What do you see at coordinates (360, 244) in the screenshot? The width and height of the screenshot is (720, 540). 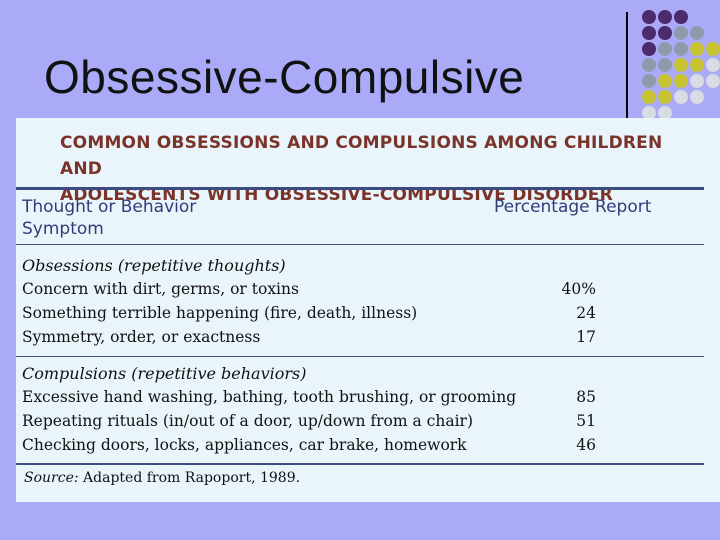 I see `header-rule` at bounding box center [360, 244].